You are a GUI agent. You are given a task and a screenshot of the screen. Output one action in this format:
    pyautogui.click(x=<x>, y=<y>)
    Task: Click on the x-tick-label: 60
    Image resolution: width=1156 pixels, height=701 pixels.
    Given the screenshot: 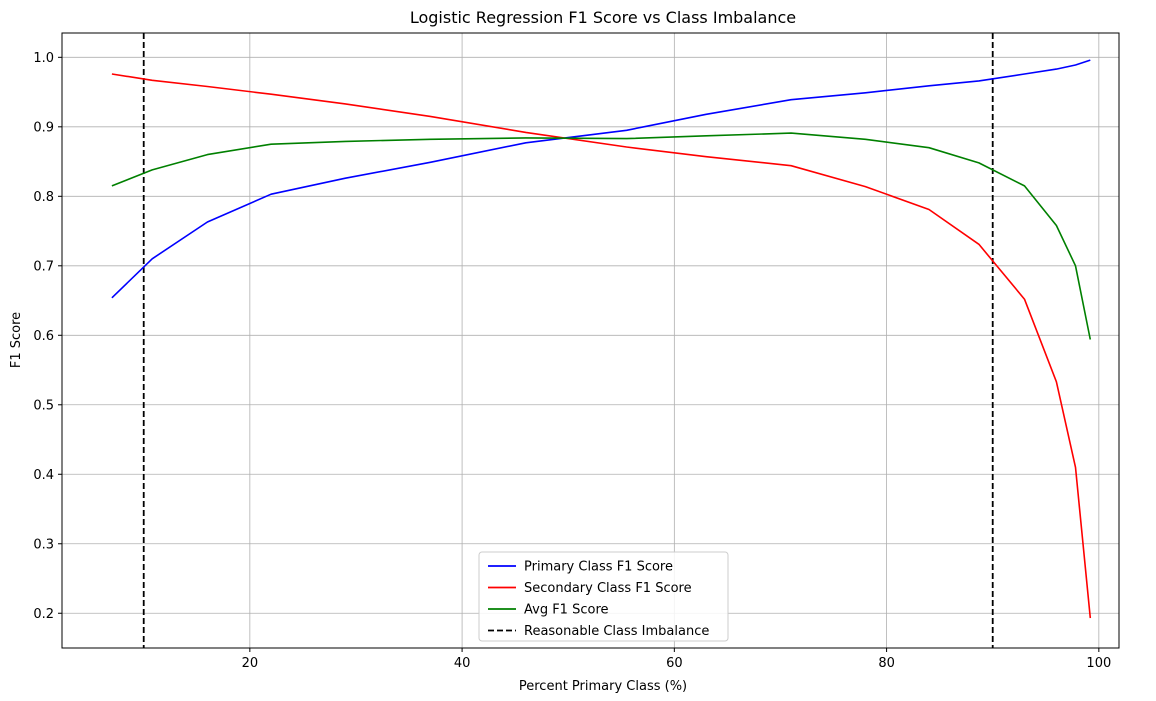 What is the action you would take?
    pyautogui.click(x=674, y=663)
    